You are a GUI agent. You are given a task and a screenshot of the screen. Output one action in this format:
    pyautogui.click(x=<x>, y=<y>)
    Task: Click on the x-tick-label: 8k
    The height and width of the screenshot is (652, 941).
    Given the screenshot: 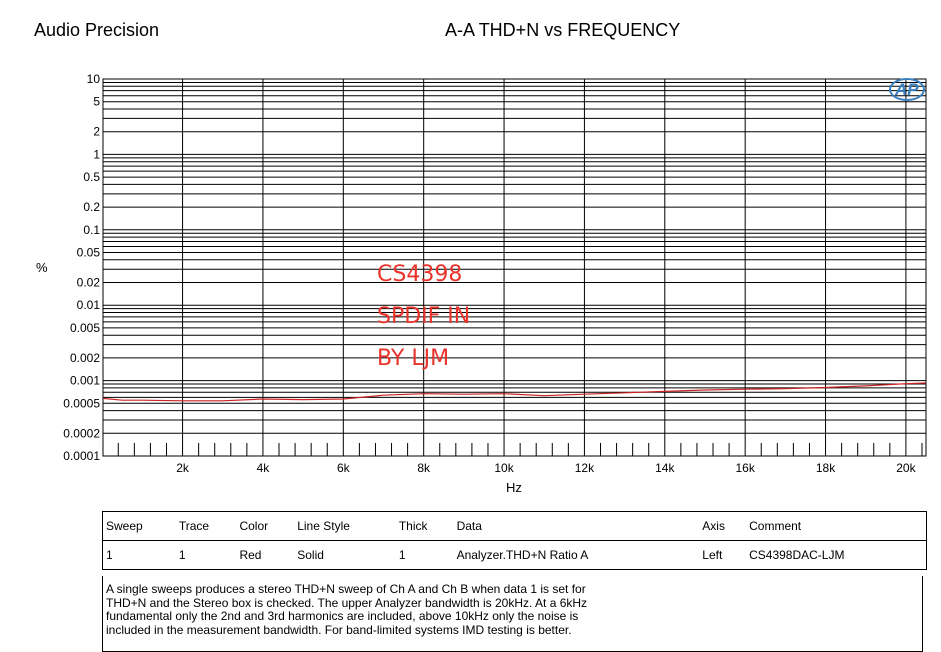 What is the action you would take?
    pyautogui.click(x=424, y=468)
    